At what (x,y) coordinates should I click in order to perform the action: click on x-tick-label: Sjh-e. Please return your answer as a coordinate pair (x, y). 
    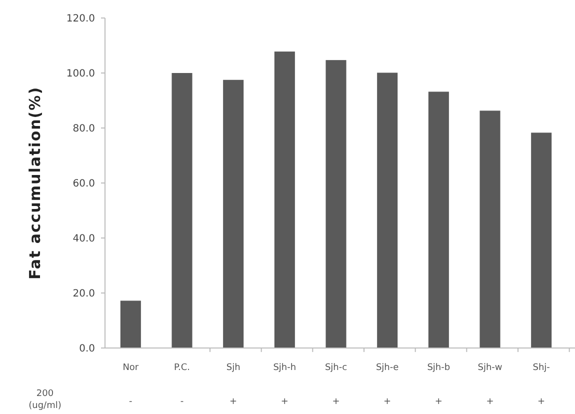
    Looking at the image, I should click on (388, 368).